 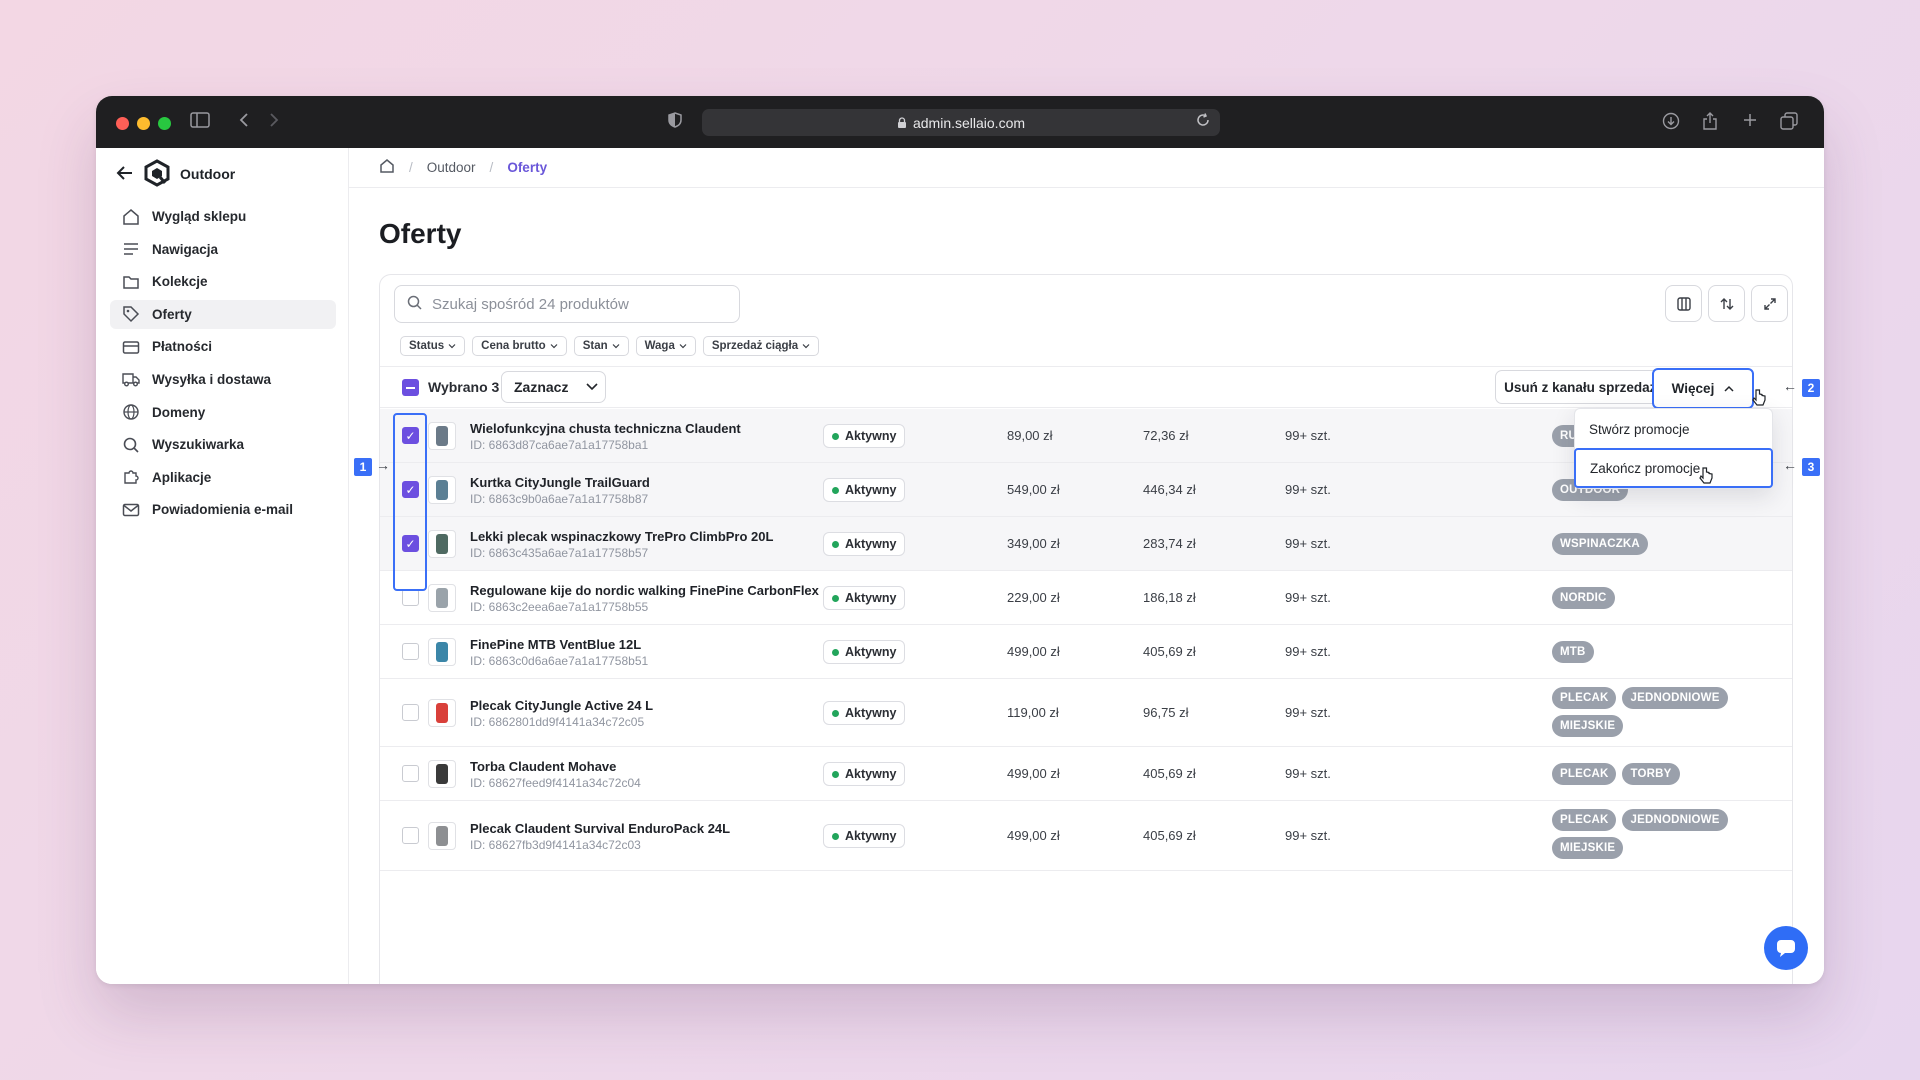 I want to click on filter-label: Stan, so click(x=595, y=346).